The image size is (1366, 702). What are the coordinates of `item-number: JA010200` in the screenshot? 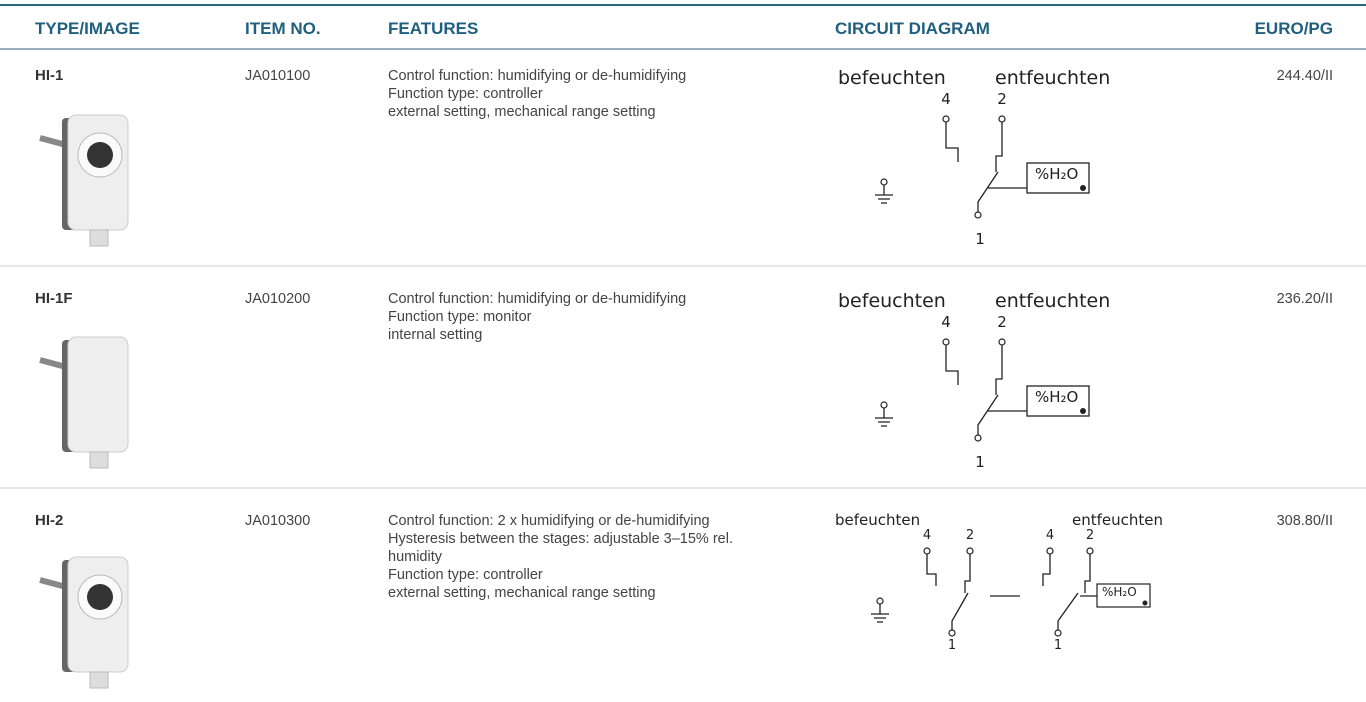 It's located at (277, 299).